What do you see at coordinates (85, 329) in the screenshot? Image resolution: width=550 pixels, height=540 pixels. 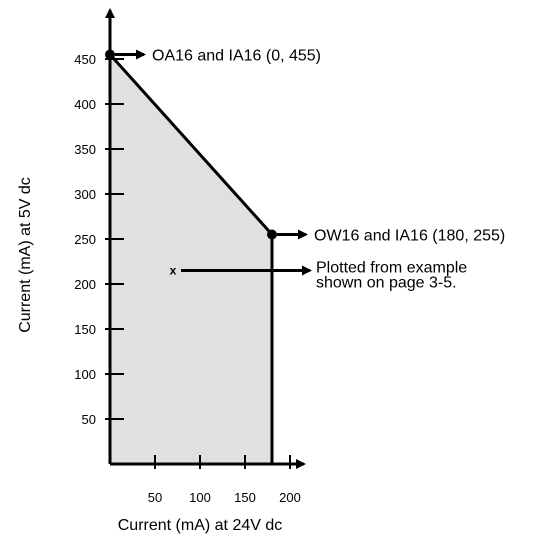 I see `y-tick-label: 150` at bounding box center [85, 329].